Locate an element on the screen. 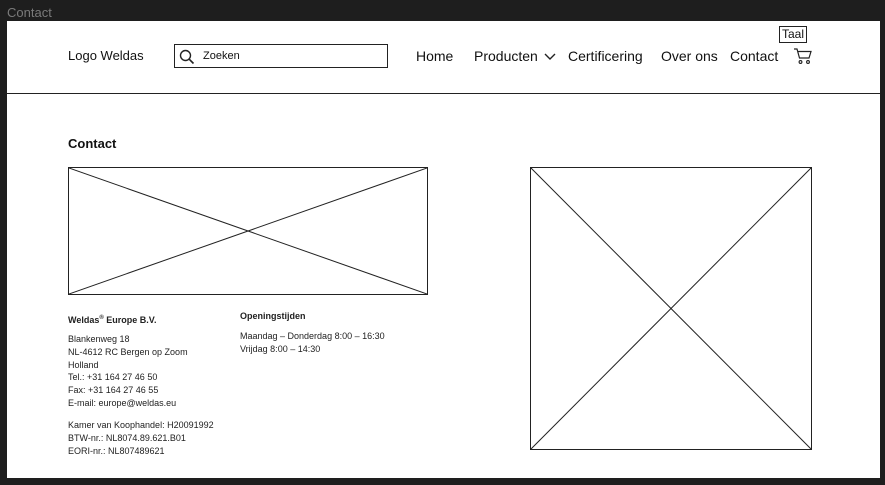 The height and width of the screenshot is (485, 885). nav-producten-label: Producten is located at coordinates (506, 56).